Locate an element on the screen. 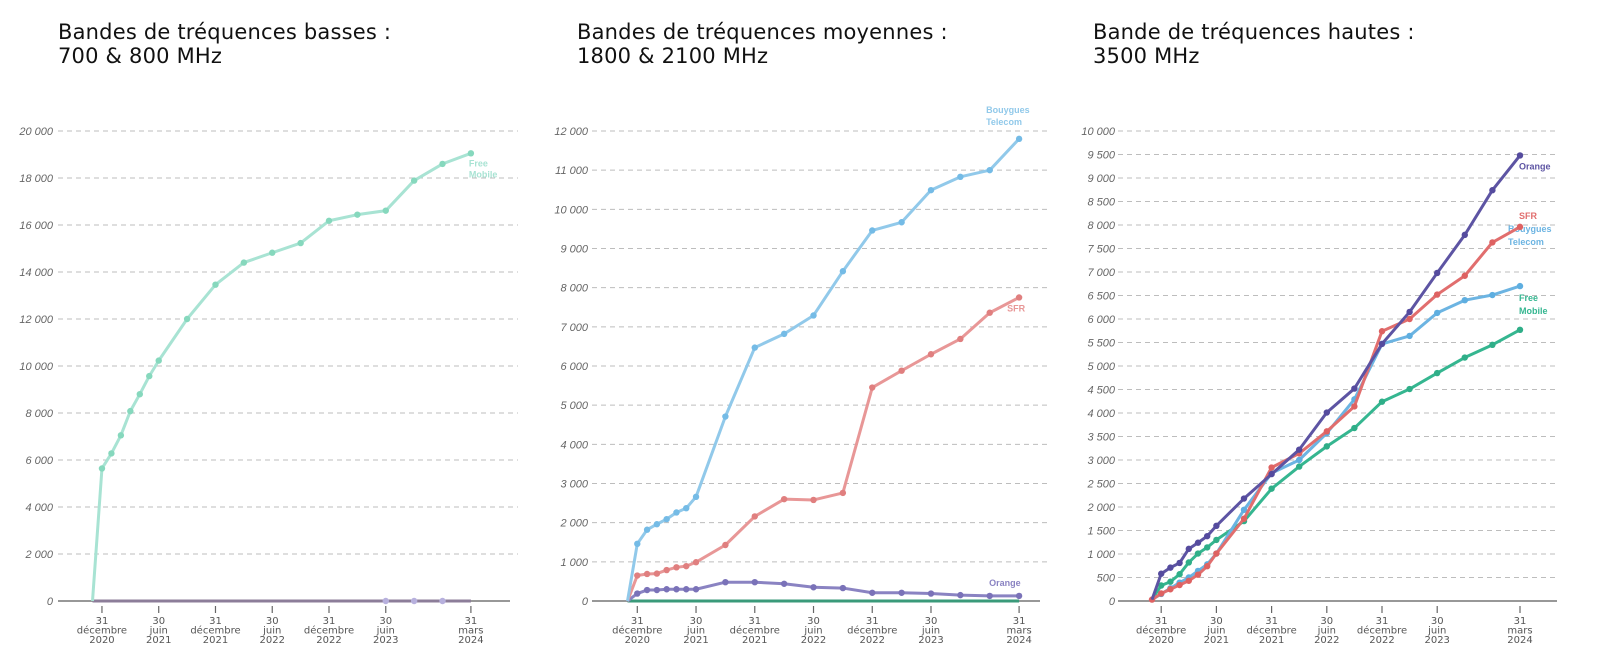 This screenshot has width=1607, height=657. series-free-mobile: Free Mobile is located at coordinates (1349, 447).